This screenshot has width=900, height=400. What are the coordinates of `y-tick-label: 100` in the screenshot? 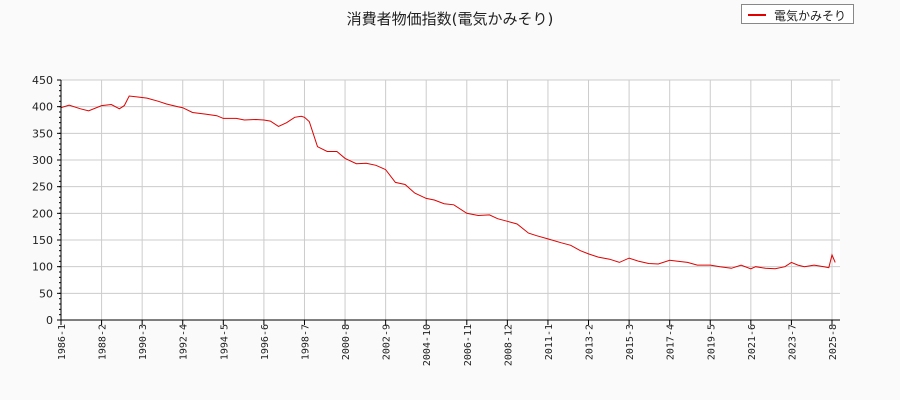 It's located at (42, 267).